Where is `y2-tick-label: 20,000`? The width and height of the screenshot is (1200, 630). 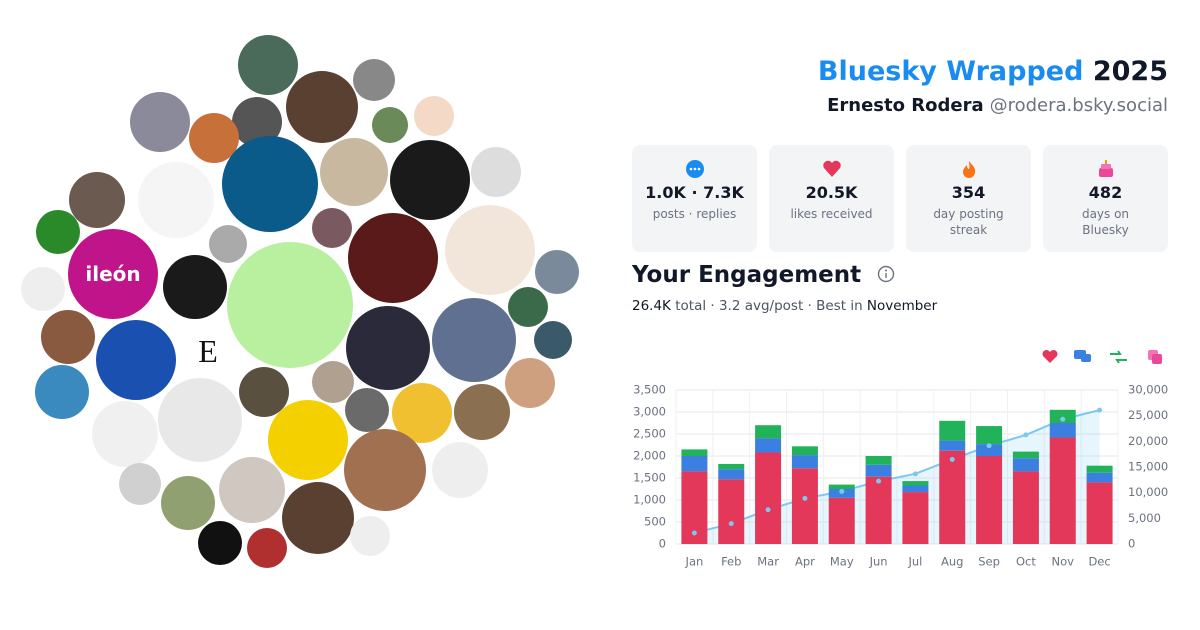
y2-tick-label: 20,000 is located at coordinates (1148, 441).